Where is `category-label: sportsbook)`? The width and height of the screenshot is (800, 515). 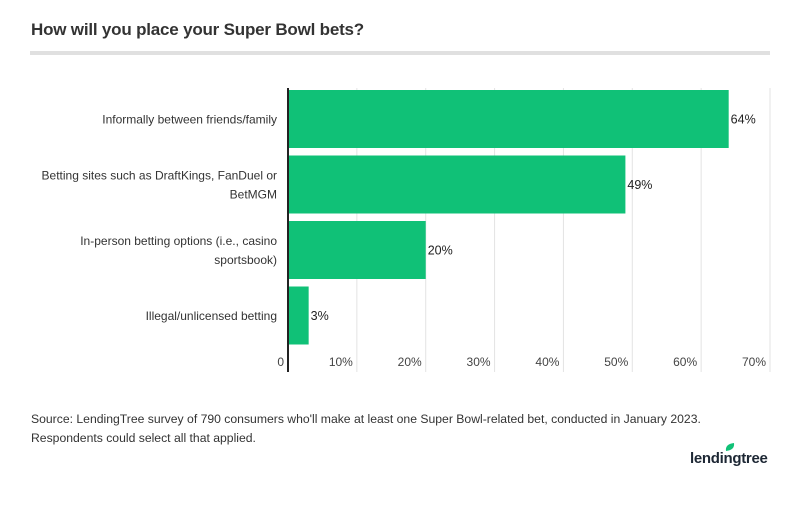
category-label: sportsbook) is located at coordinates (245, 260).